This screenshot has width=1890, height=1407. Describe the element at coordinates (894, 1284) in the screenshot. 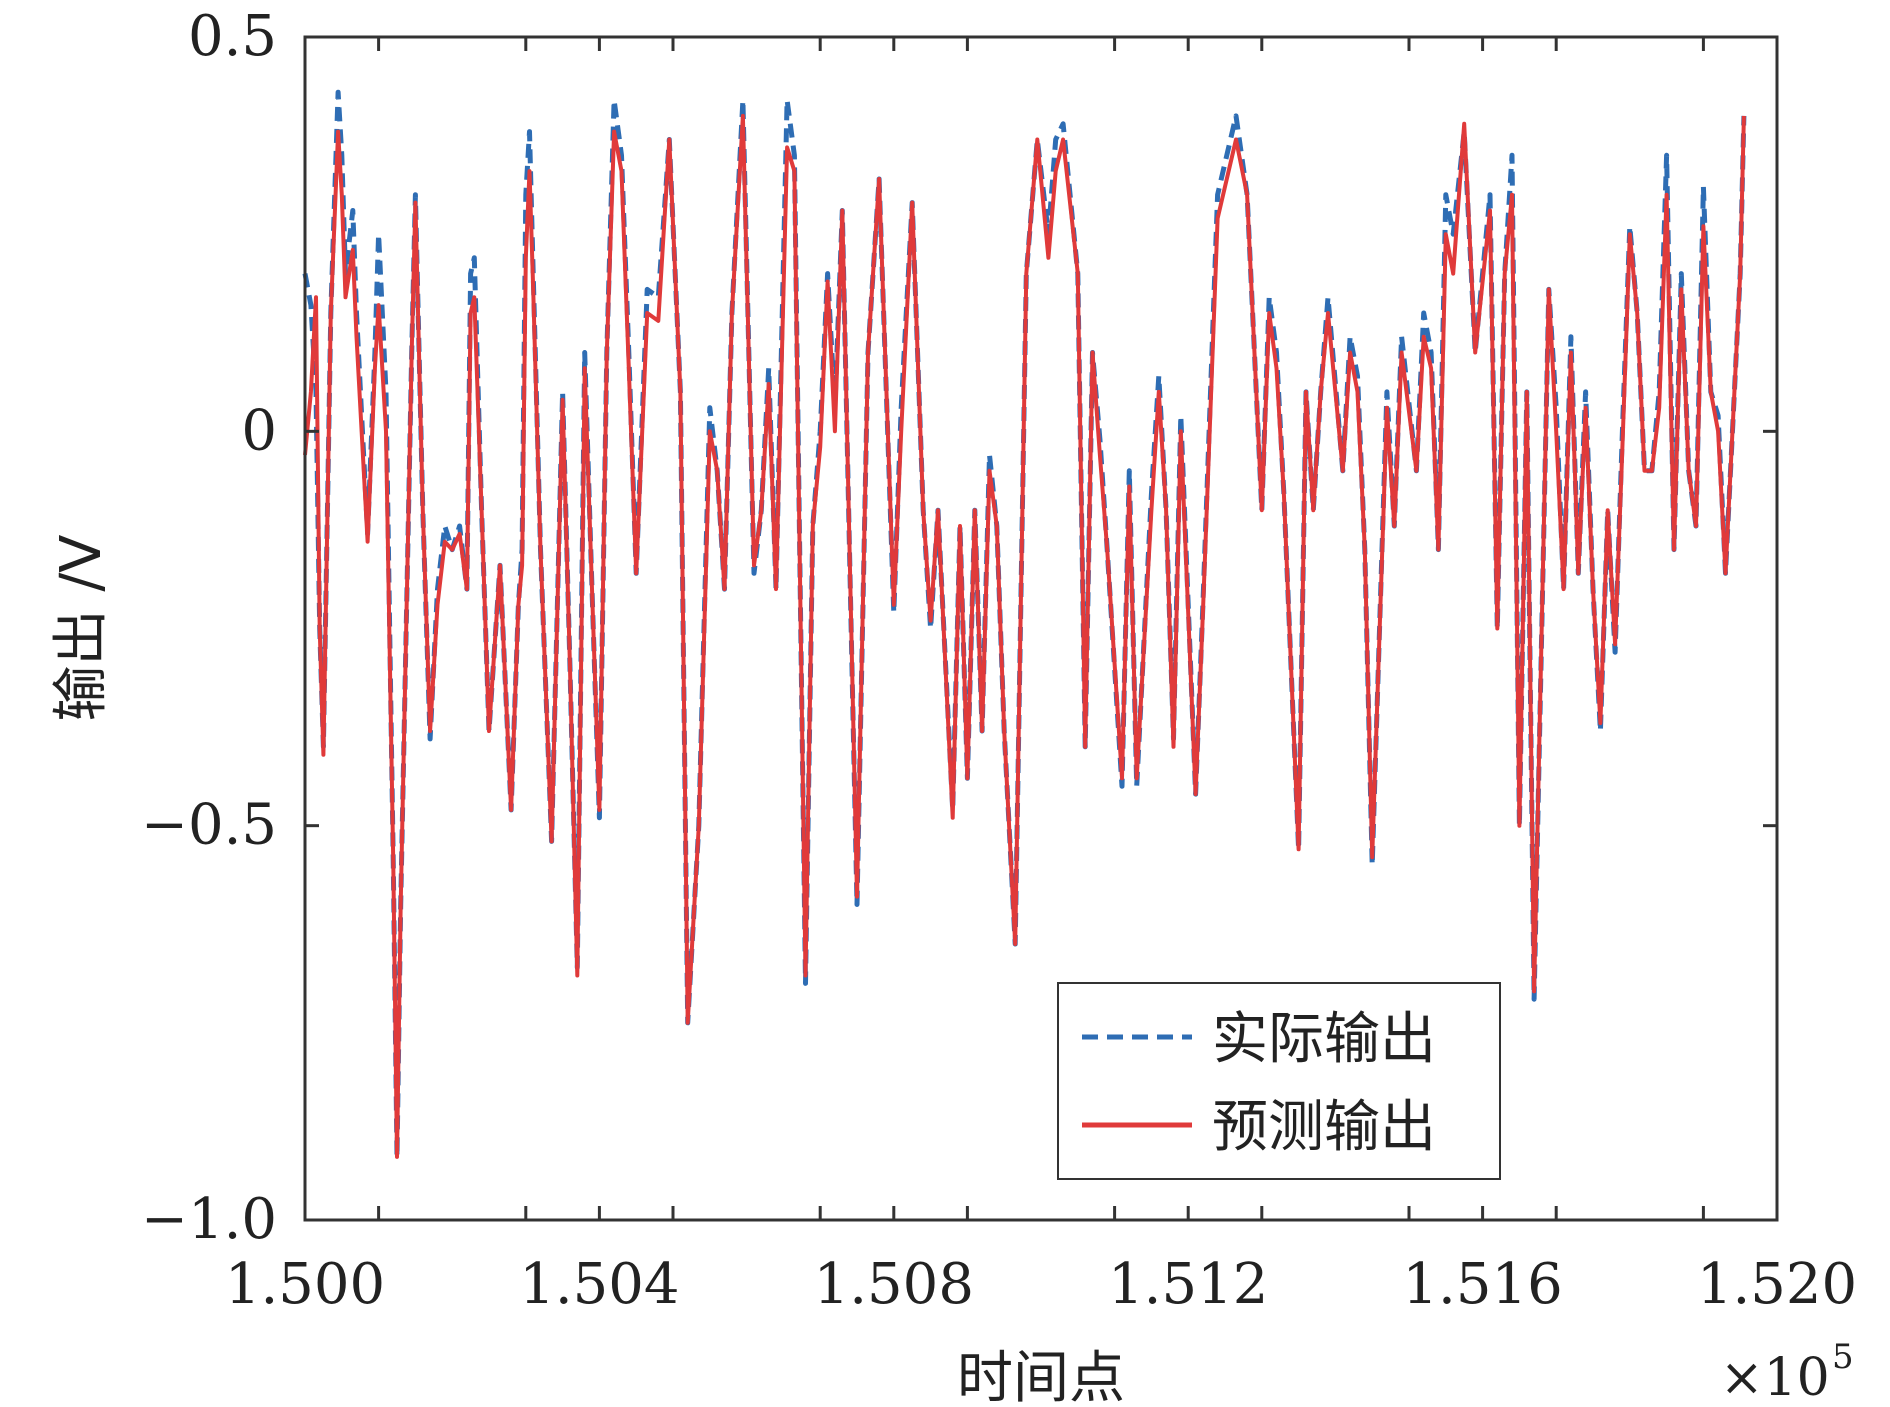

I see `x-tick-label: 1.508` at that location.